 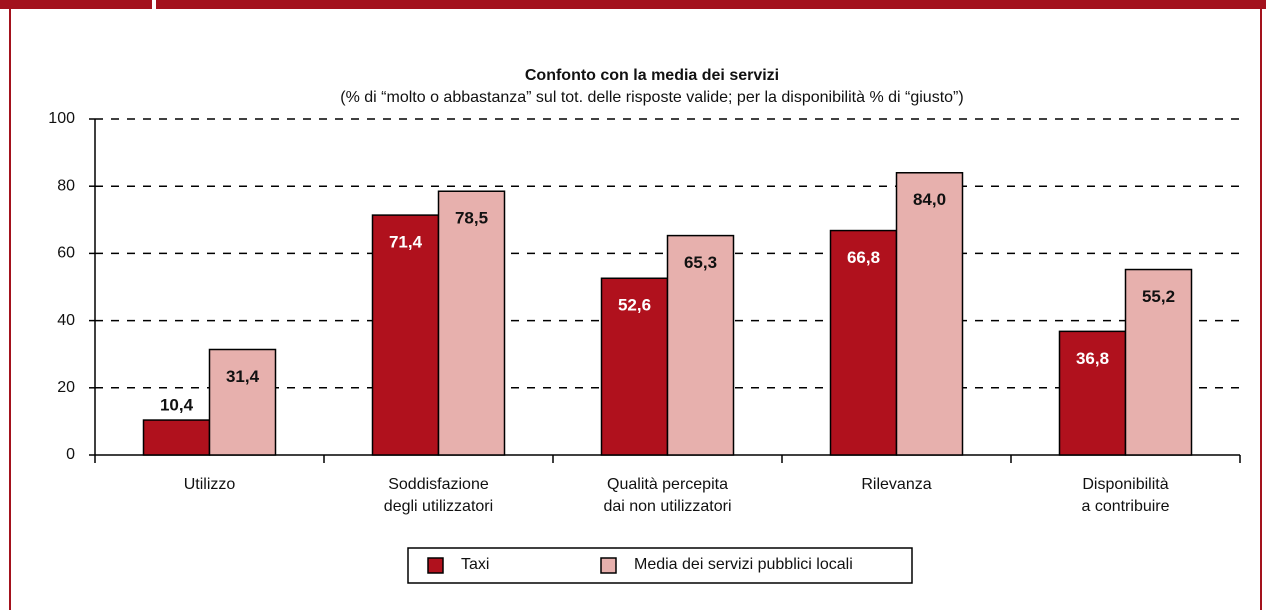 I want to click on top-band, so click(x=633, y=4).